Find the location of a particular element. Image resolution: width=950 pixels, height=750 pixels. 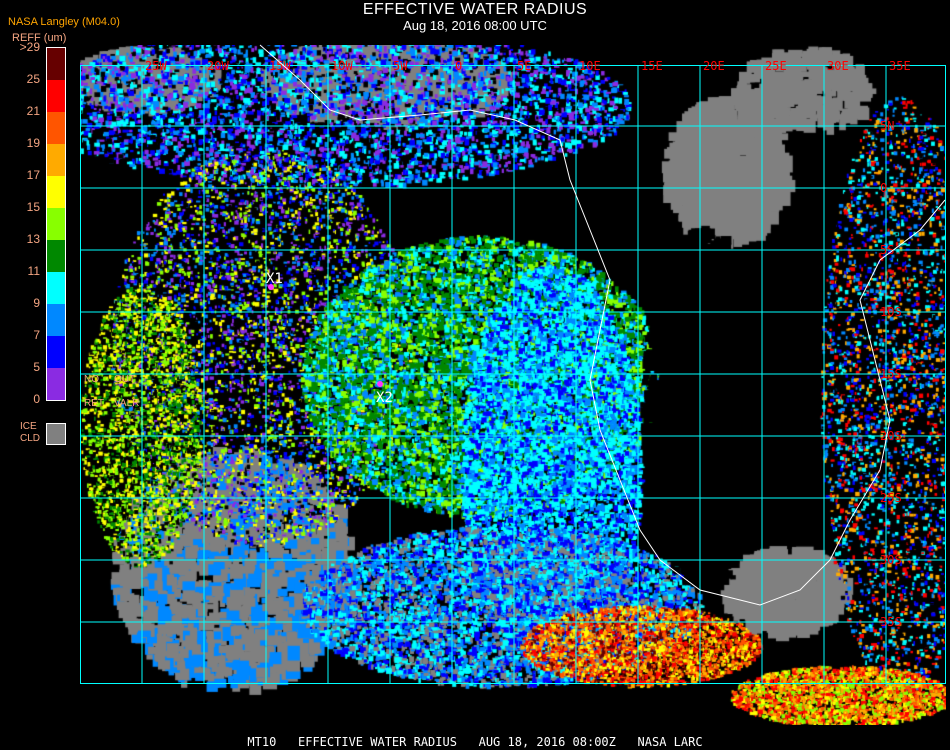

legend-tick: 25 is located at coordinates (33, 79).